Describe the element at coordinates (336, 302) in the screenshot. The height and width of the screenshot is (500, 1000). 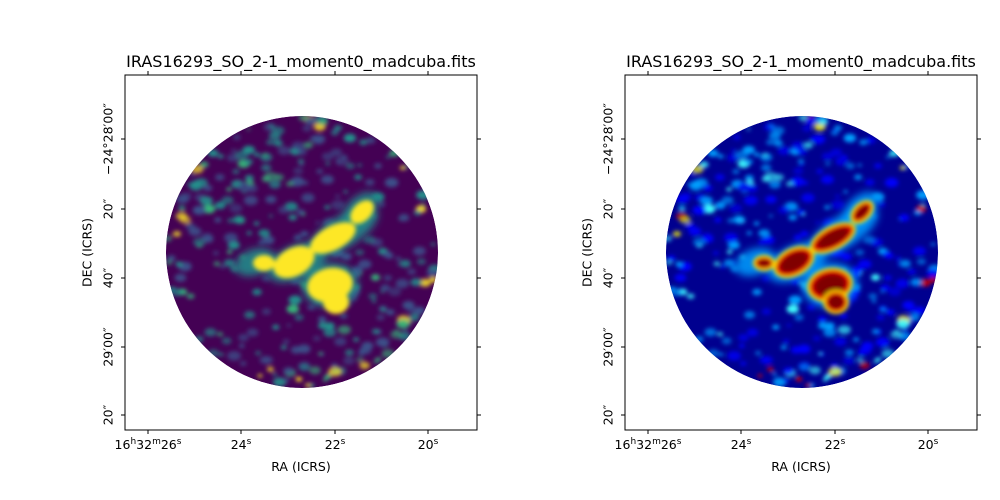
I see `southern-extension` at that location.